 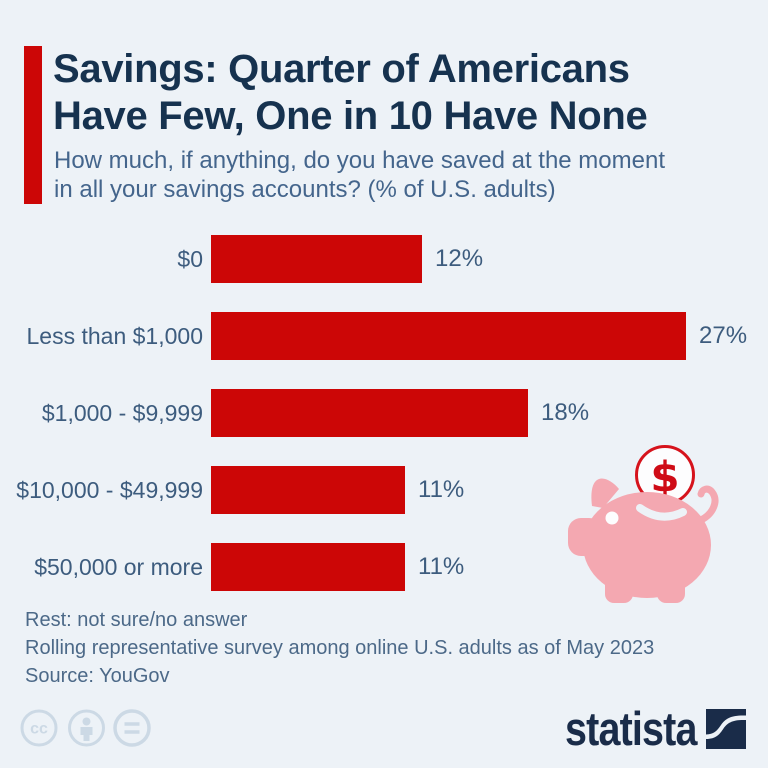 I want to click on attribution-person-icon, so click(x=86, y=728).